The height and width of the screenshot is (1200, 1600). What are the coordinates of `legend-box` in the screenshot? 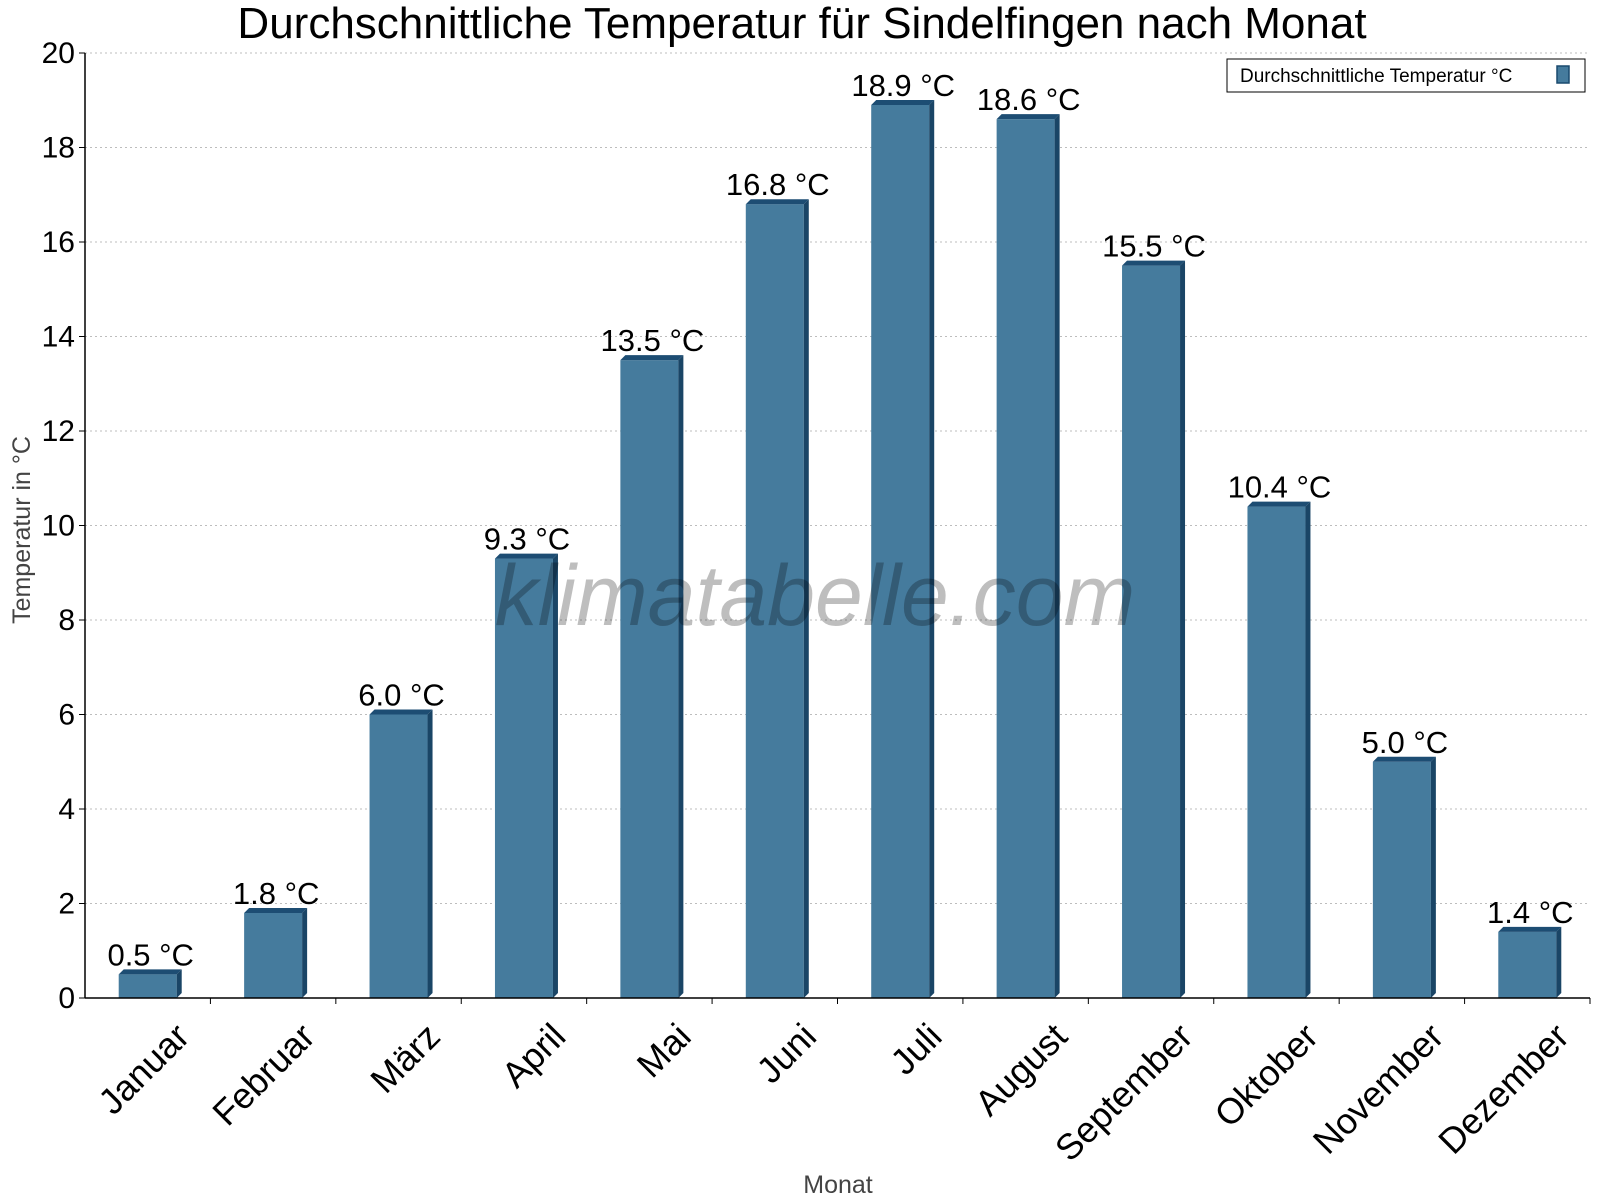 It's located at (1406, 75).